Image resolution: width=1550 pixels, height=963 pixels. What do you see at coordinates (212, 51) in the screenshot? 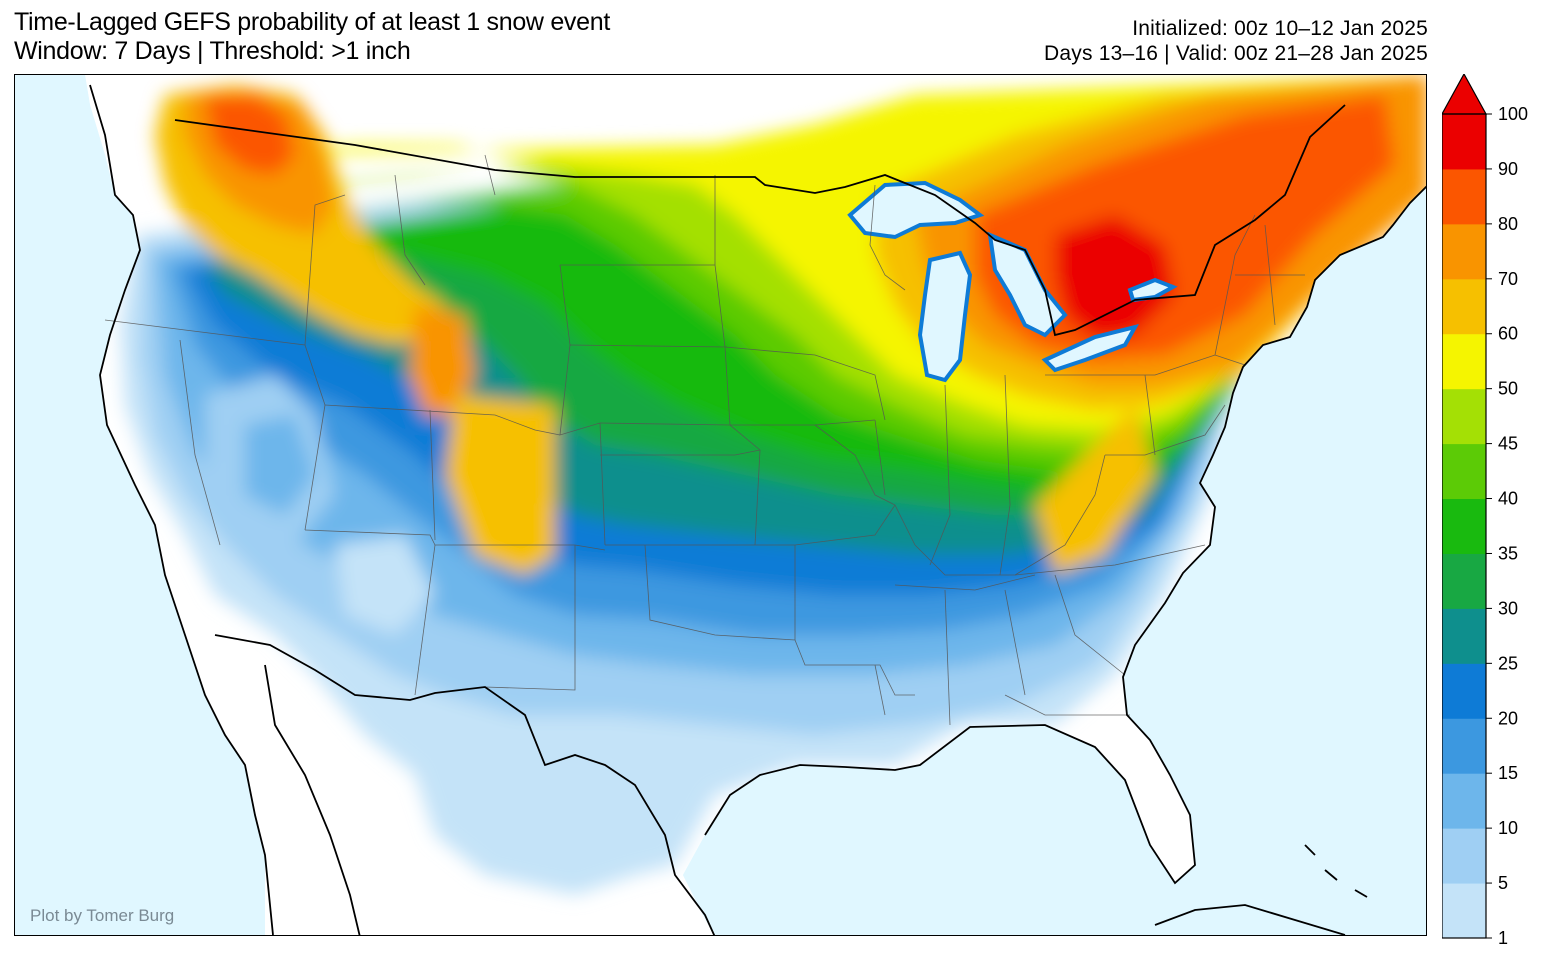
I see `title-line-window: Window: 7 Days | Threshold: >1 inch` at bounding box center [212, 51].